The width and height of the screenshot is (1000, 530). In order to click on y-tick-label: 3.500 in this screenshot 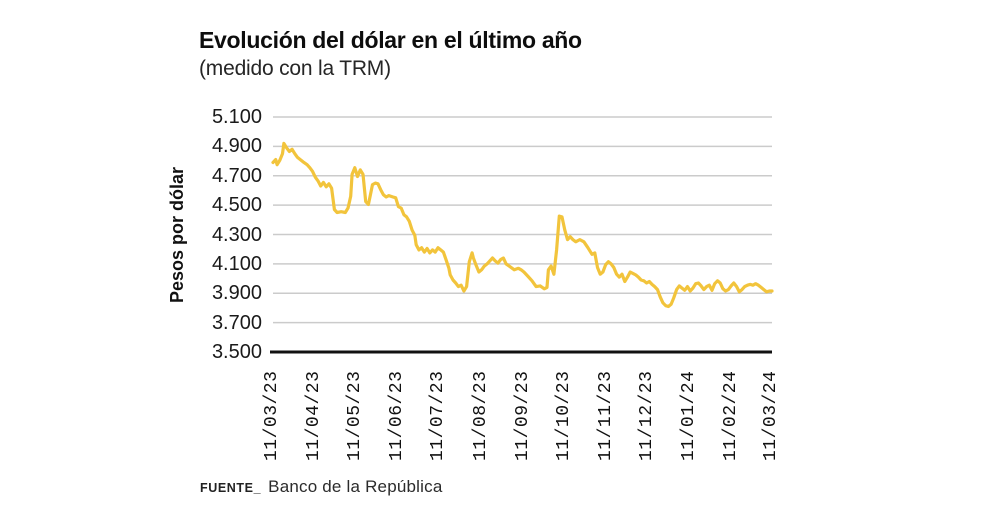, I will do `click(236, 352)`.